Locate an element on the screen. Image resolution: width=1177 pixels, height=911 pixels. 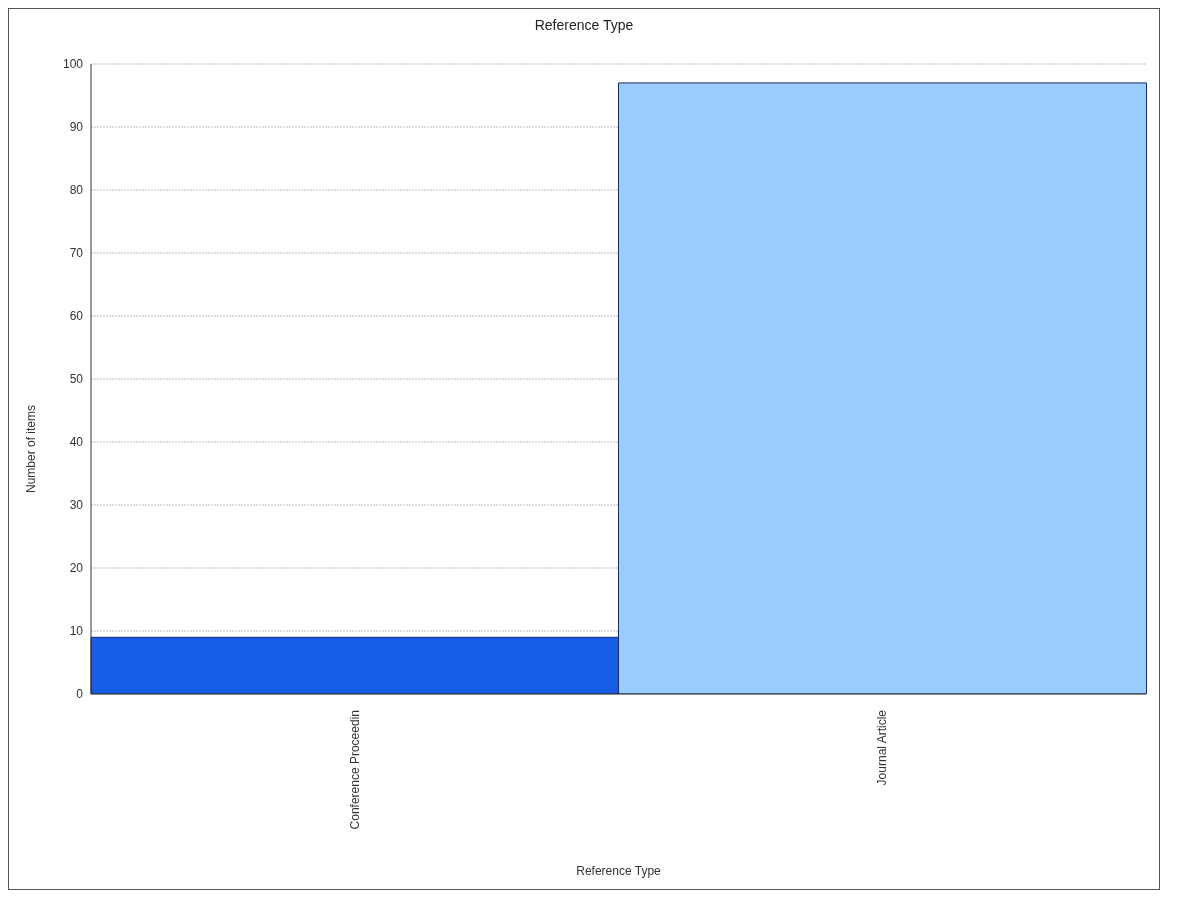
chart-title: Reference Type is located at coordinates (584, 25).